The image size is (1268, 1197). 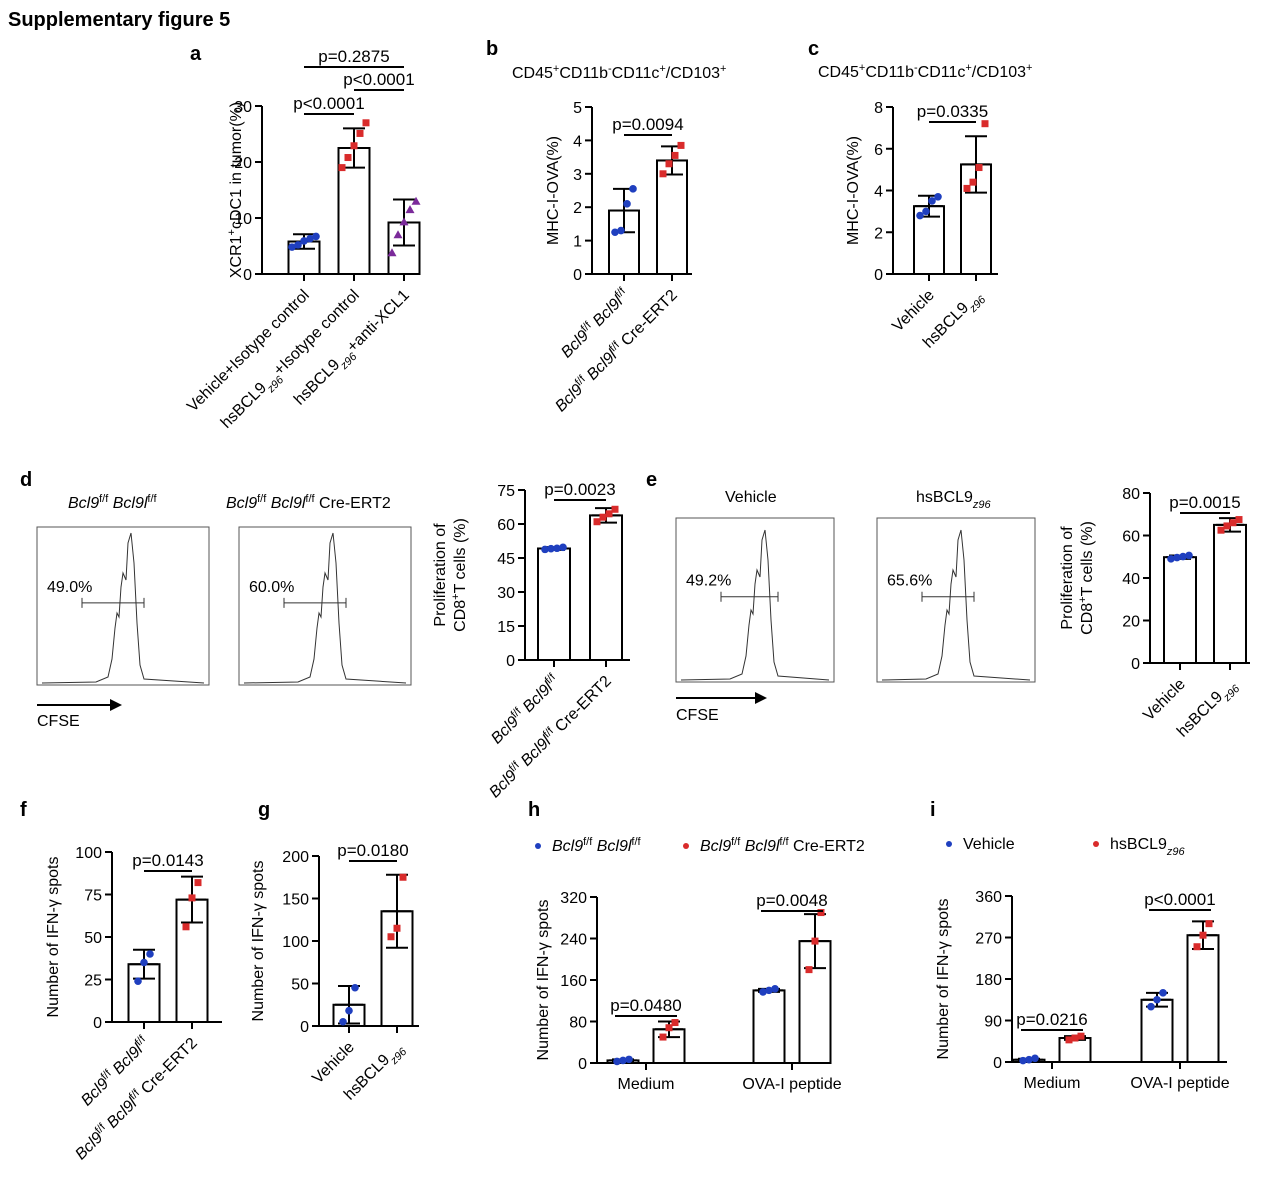 I want to click on flow-header: hsBCL9z96, so click(x=954, y=500).